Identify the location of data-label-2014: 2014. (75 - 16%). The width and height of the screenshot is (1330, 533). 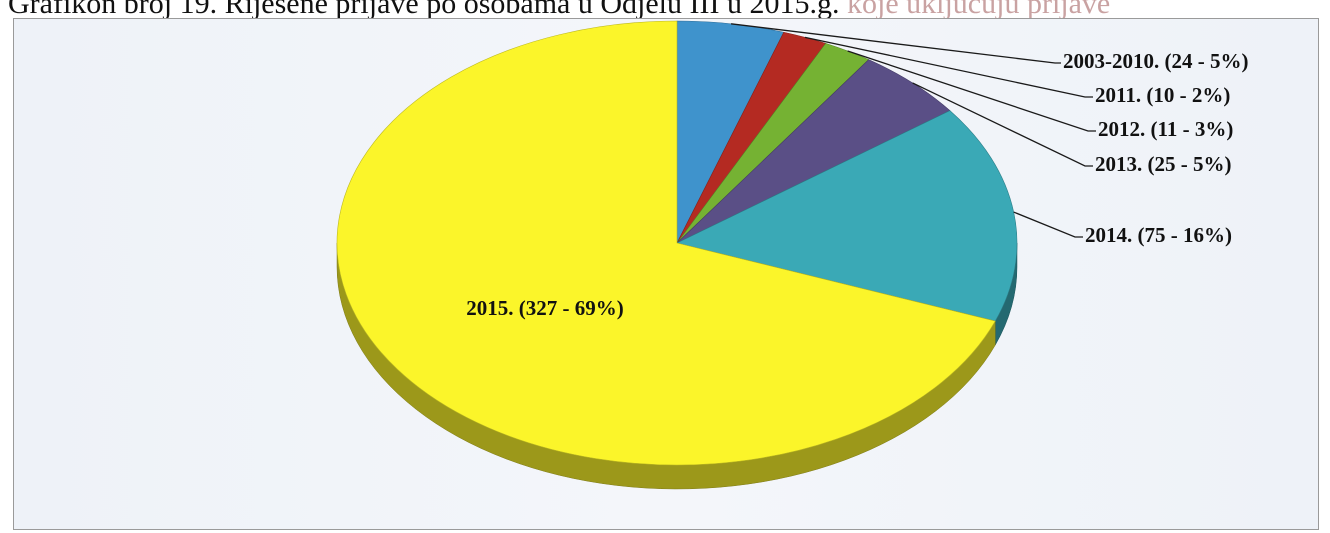
(1158, 235).